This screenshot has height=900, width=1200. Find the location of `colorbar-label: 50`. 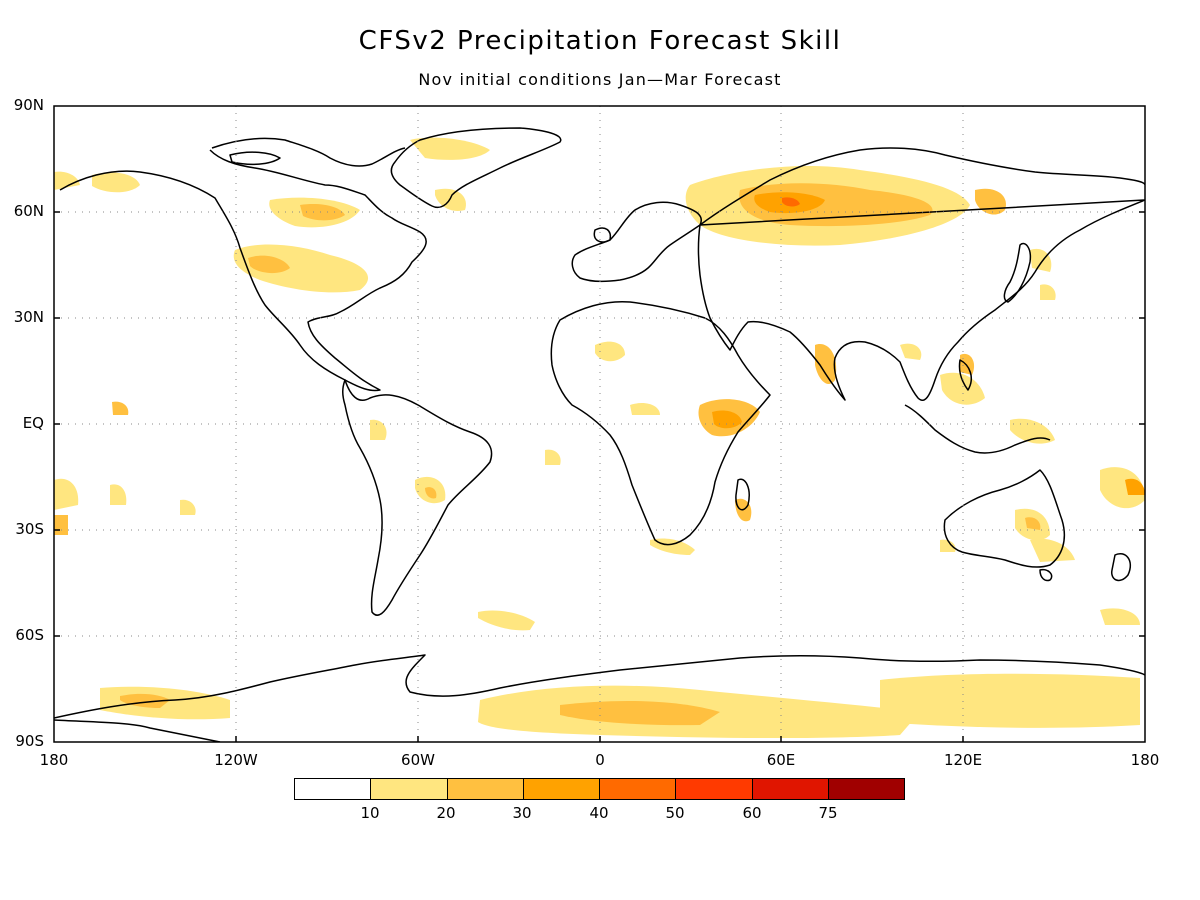

colorbar-label: 50 is located at coordinates (675, 813).